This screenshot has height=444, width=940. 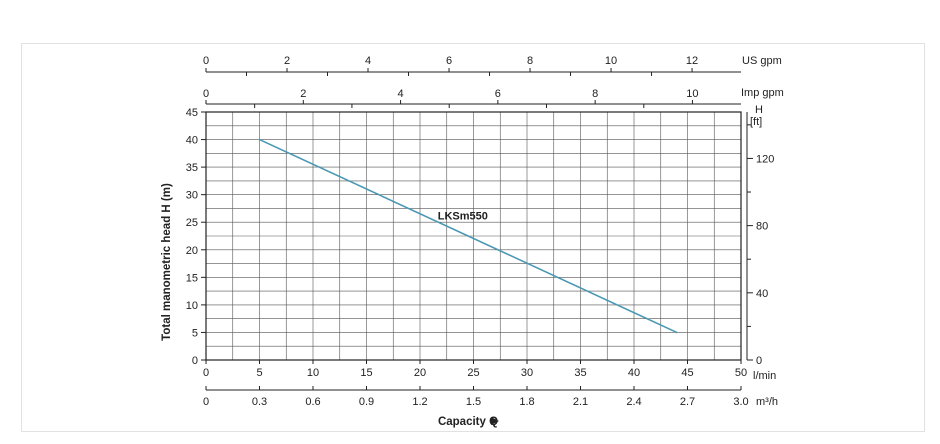 What do you see at coordinates (192, 223) in the screenshot?
I see `y-tick-label: 25` at bounding box center [192, 223].